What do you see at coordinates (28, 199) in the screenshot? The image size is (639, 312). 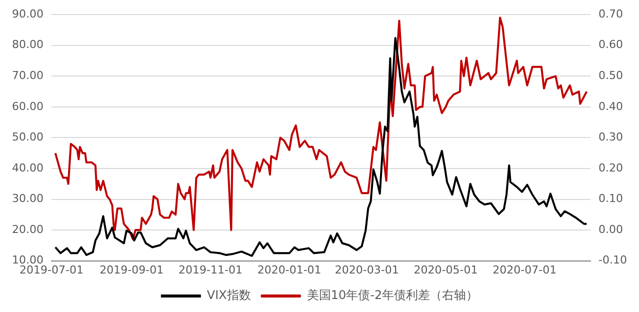 I see `y-tick-label: 30.00` at bounding box center [28, 199].